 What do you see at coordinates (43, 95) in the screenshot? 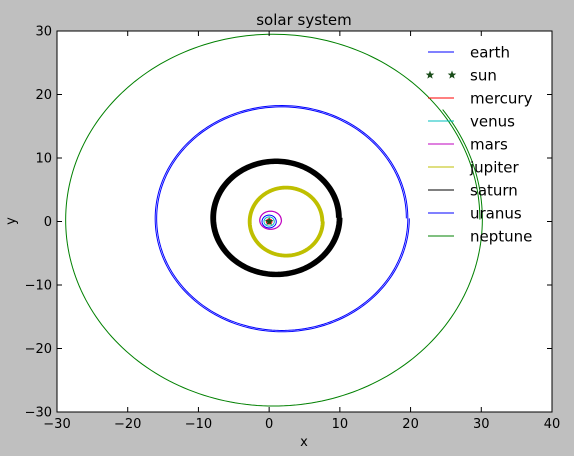
I see `y-tick-label: 20` at bounding box center [43, 95].